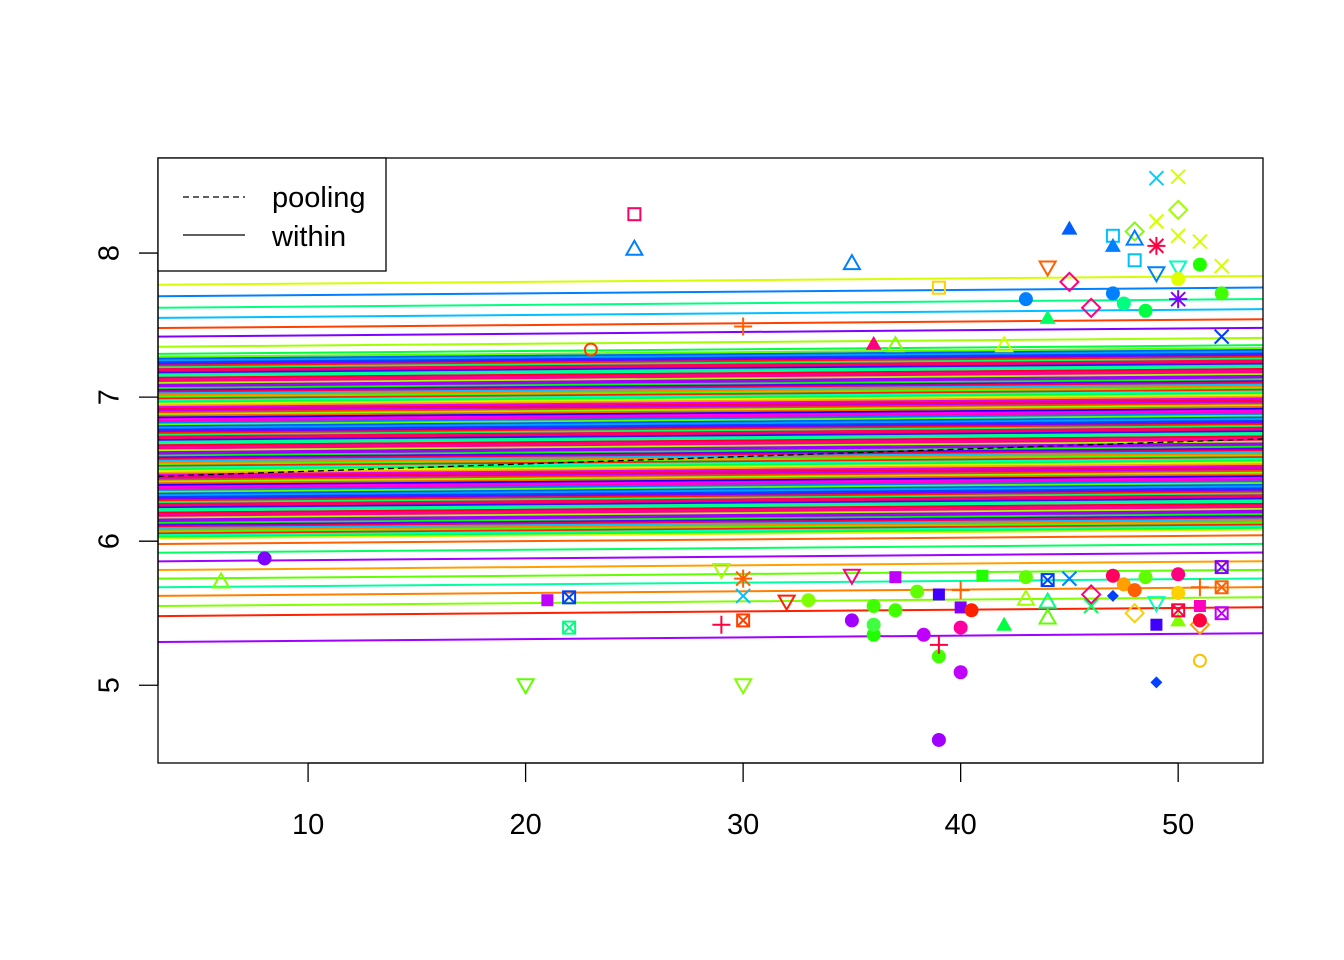  Describe the element at coordinates (308, 237) in the screenshot. I see `legend-within-label: within` at that location.